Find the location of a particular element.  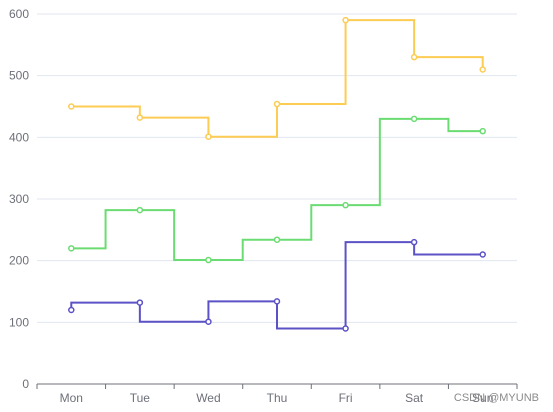

y-tick-label: 200 is located at coordinates (19, 261).